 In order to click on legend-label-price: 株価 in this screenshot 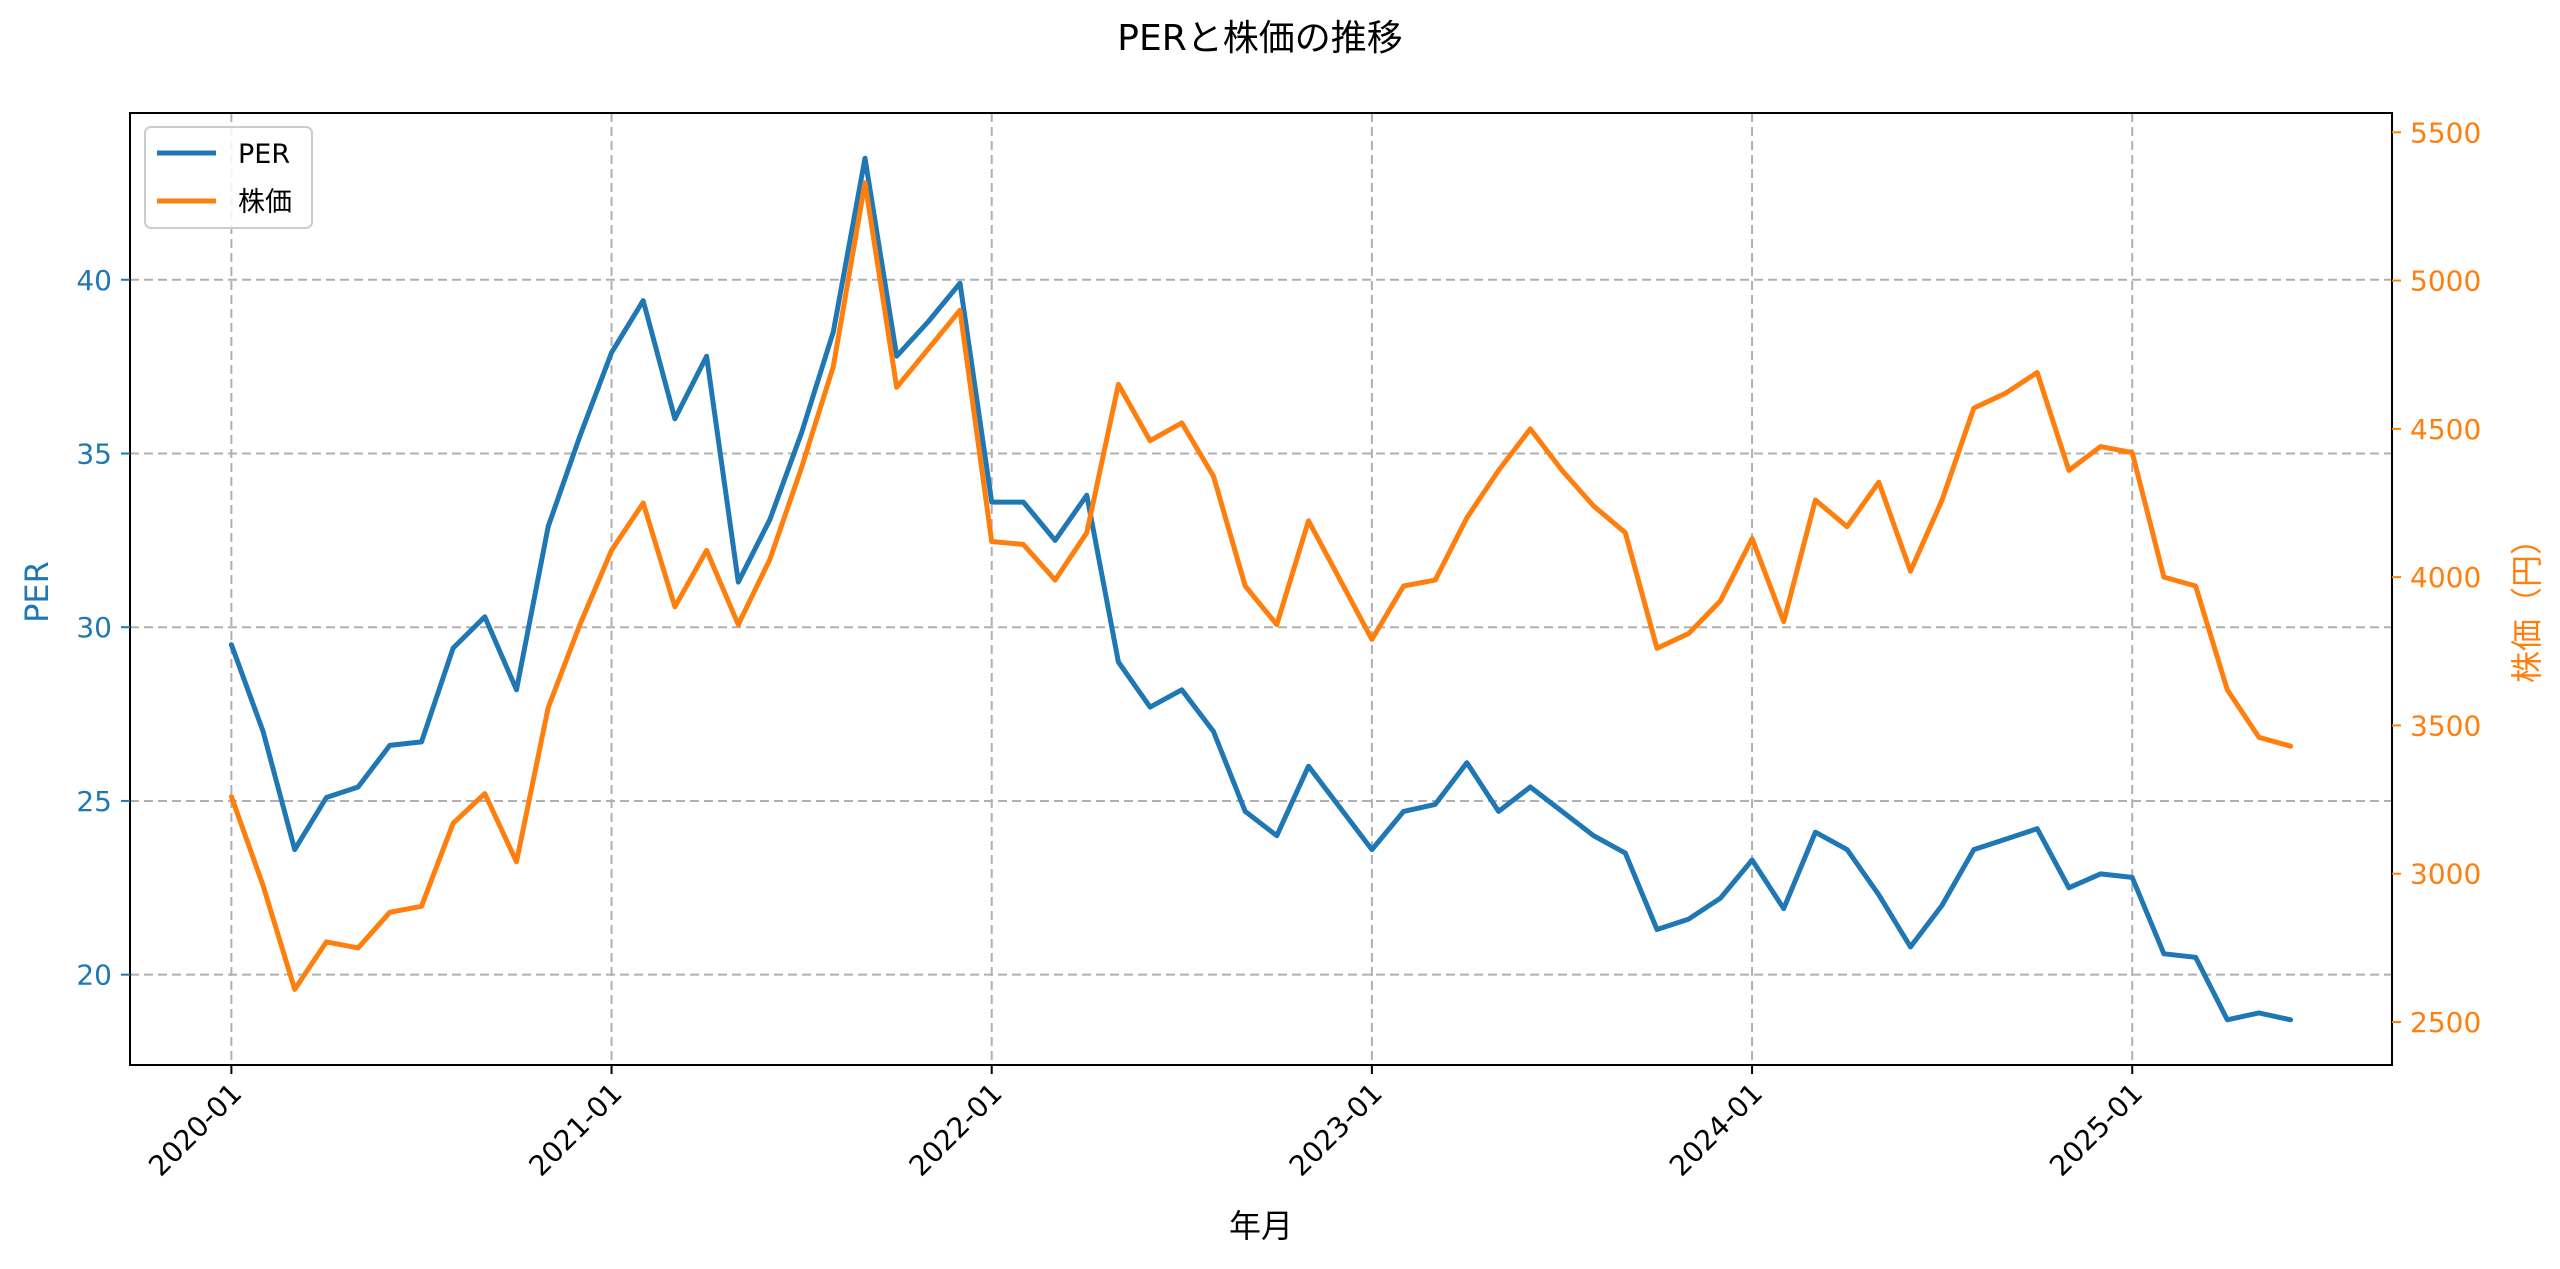, I will do `click(265, 202)`.